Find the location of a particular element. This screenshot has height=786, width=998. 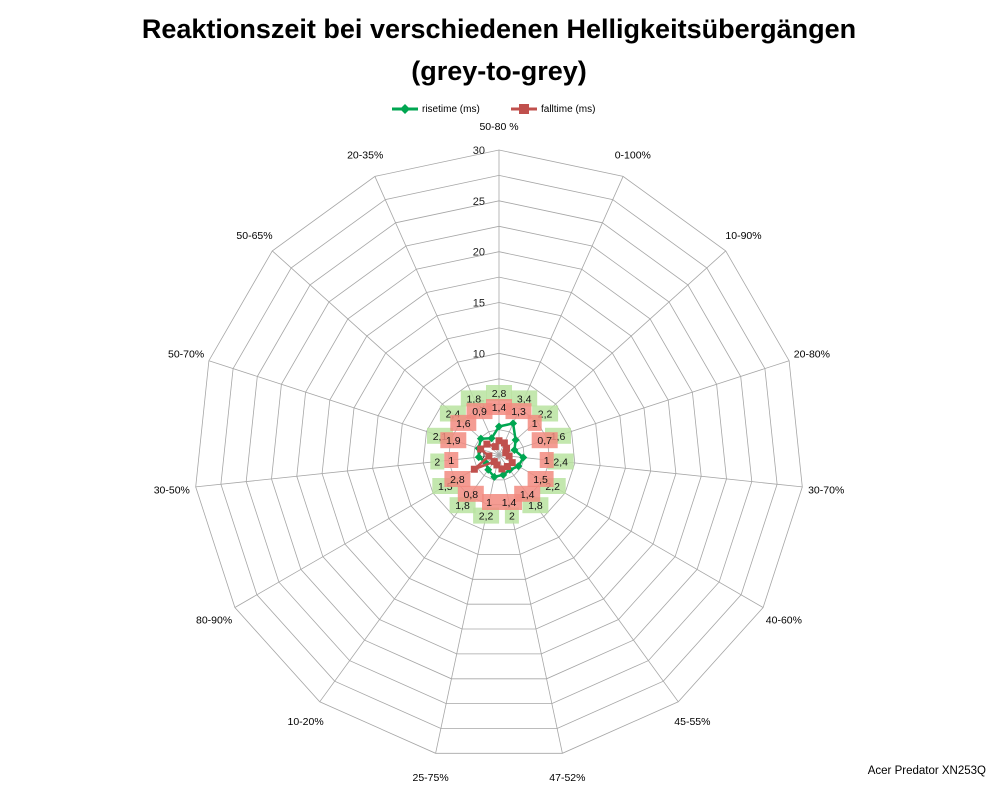

category-label: 45-55% is located at coordinates (692, 722).